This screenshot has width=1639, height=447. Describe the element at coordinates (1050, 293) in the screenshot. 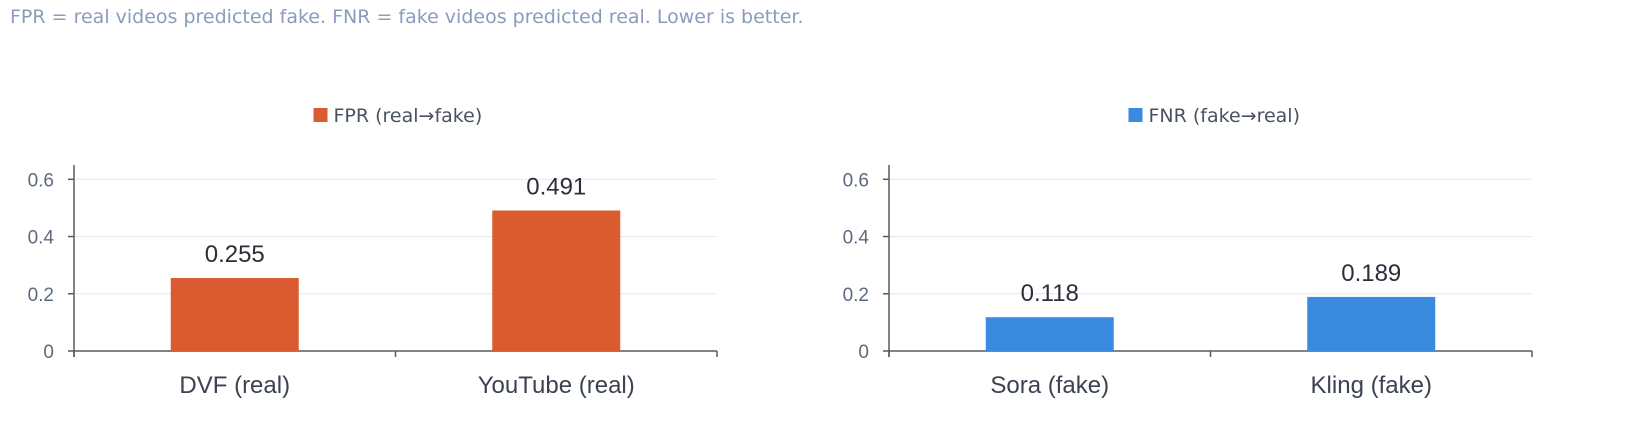

I see `data-label: 0.118` at that location.